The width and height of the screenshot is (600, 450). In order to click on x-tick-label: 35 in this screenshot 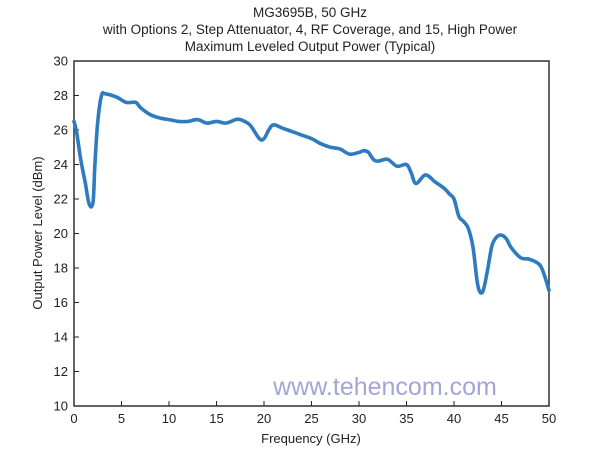, I will do `click(406, 418)`.